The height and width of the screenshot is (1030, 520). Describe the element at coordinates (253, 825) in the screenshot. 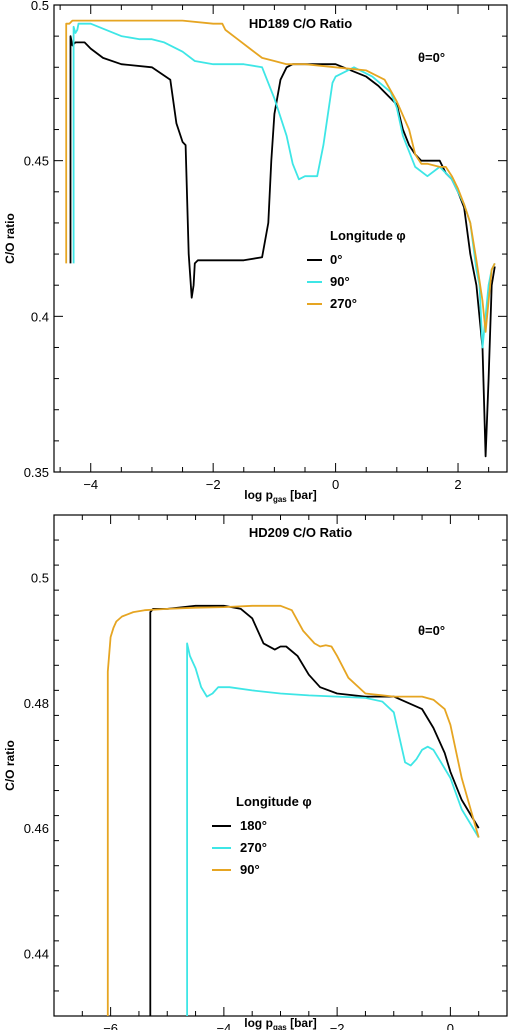

I see `legend-entry: 180°` at that location.